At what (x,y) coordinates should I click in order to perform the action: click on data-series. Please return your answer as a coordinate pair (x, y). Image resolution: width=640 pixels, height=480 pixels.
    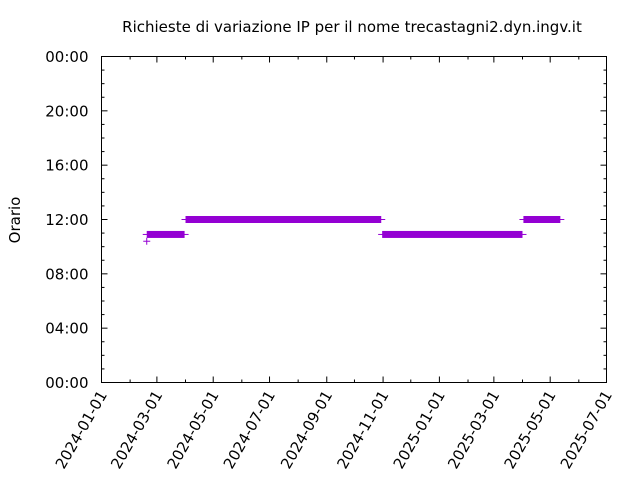
    Looking at the image, I should click on (353, 230).